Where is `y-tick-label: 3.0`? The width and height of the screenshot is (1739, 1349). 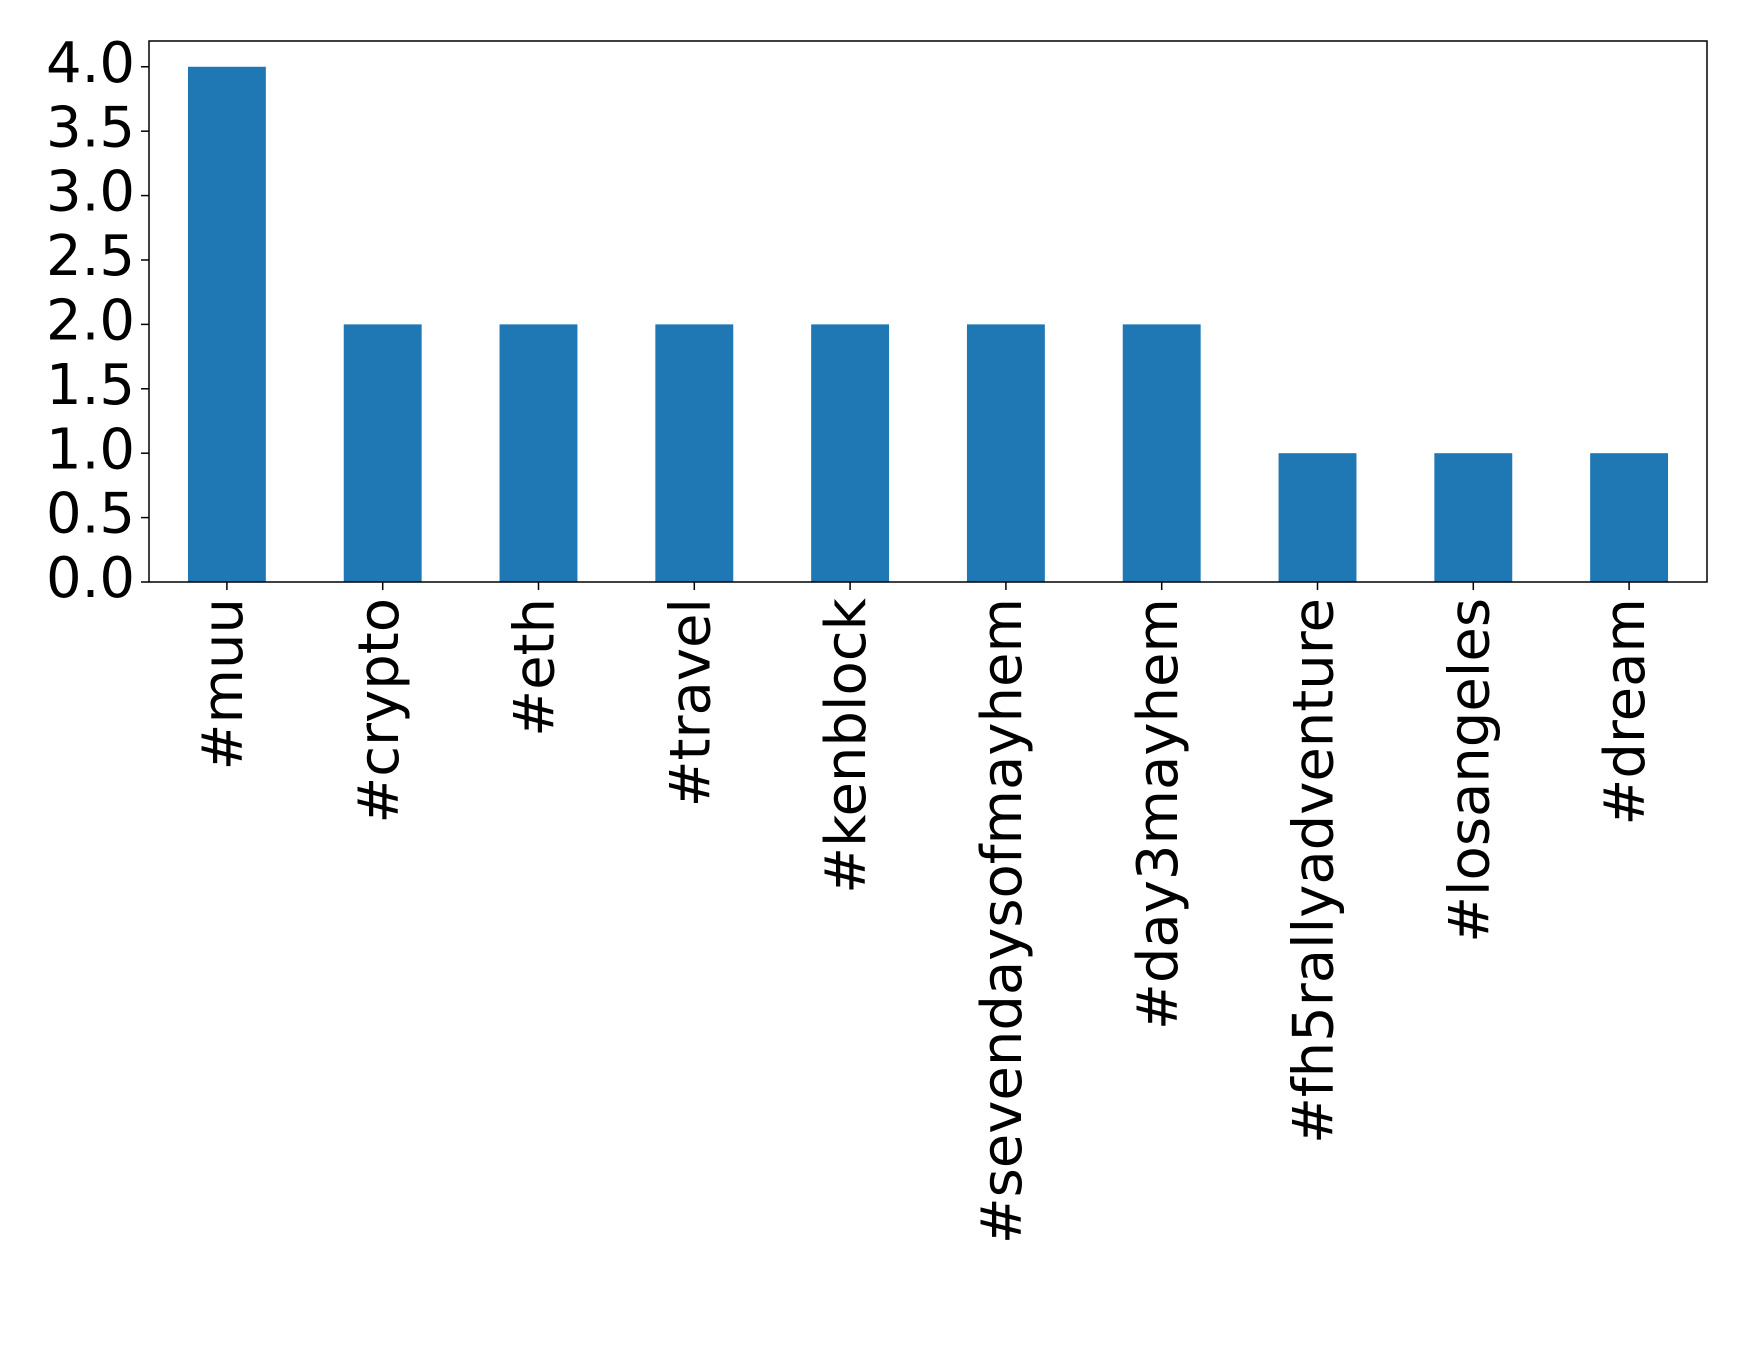
y-tick-label: 3.0 is located at coordinates (90, 192).